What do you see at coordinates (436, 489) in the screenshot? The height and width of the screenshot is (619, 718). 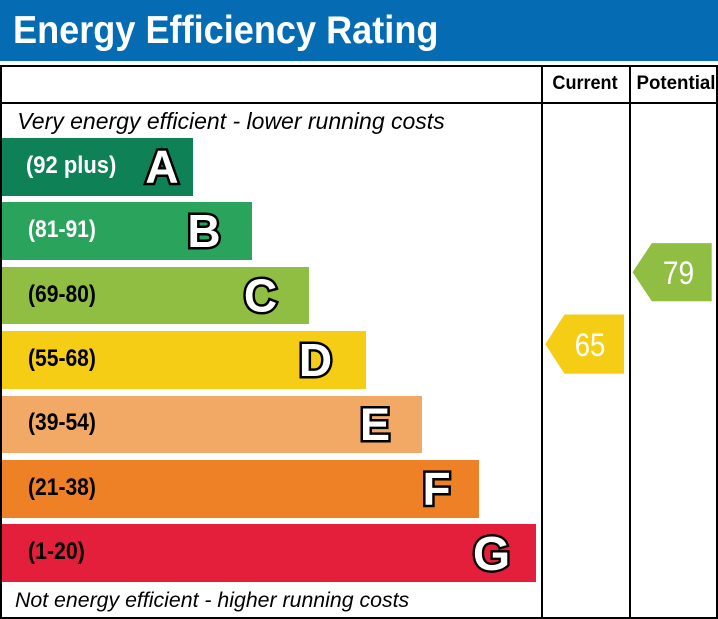 I see `svg-text: F` at bounding box center [436, 489].